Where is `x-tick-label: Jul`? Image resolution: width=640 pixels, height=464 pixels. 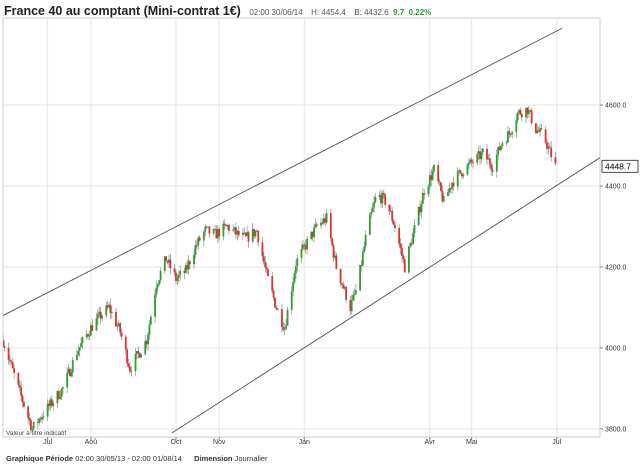
x-tick-label: Jul is located at coordinates (47, 442).